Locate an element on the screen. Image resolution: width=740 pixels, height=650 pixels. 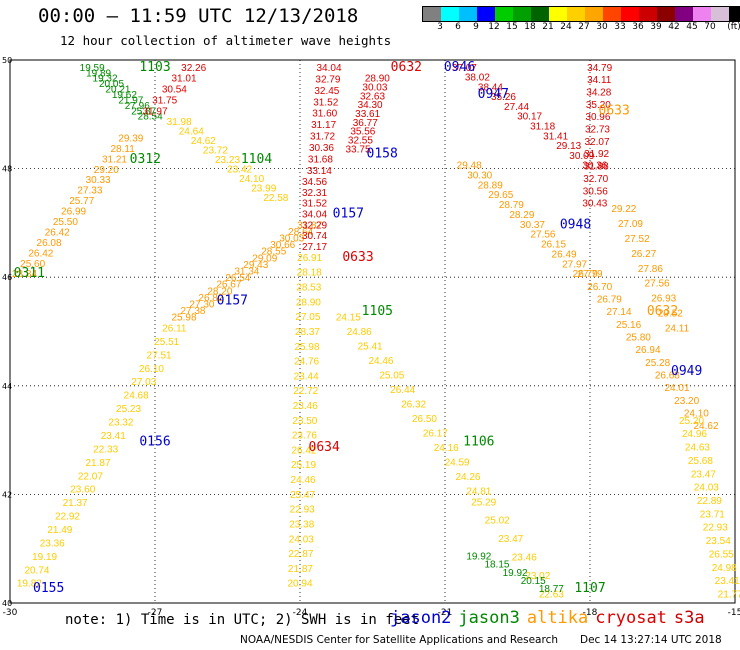
wave-height-value: 20.21 is located at coordinates (117, 90).